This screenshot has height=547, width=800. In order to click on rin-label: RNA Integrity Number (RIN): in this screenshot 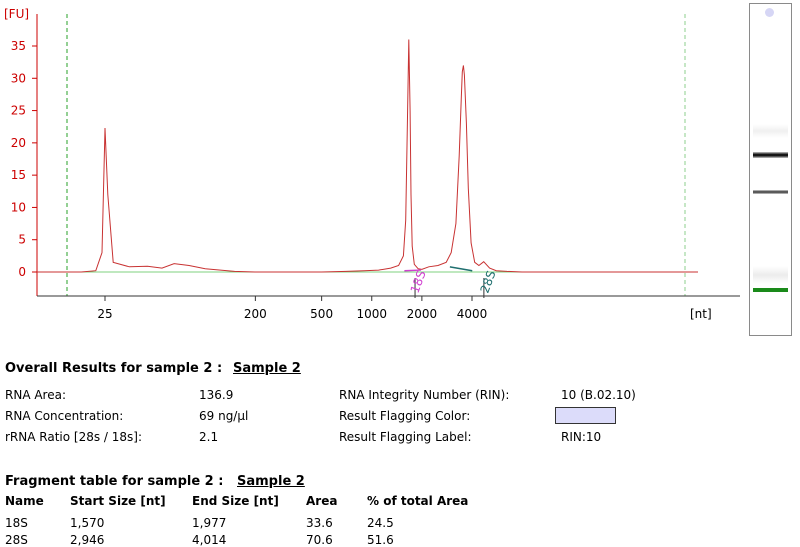, I will do `click(424, 395)`.